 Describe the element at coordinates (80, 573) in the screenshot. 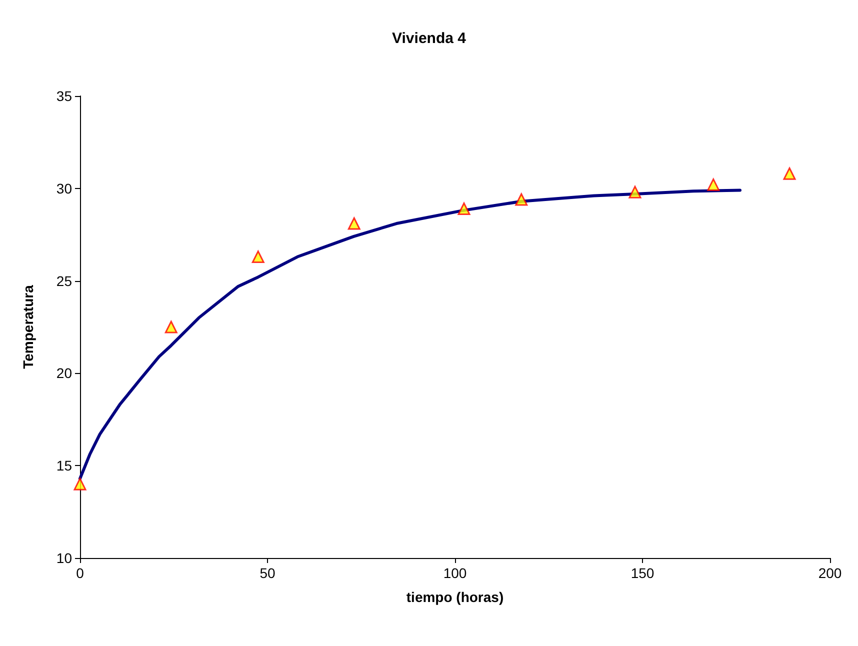

I see `x-tick-label: 0` at that location.